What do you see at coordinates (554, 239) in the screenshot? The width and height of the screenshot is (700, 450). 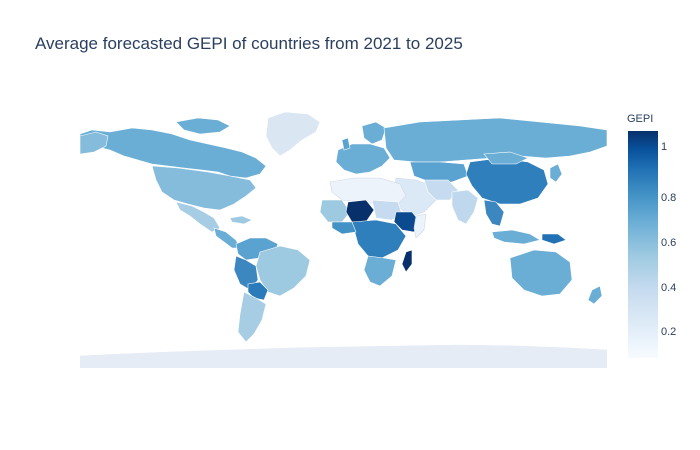 I see `region-papua` at bounding box center [554, 239].